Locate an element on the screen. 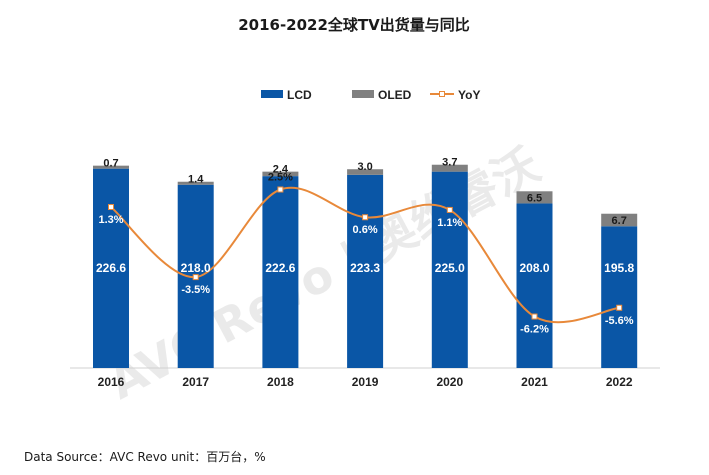  label-lcd-2016: 226.6 is located at coordinates (111, 268).